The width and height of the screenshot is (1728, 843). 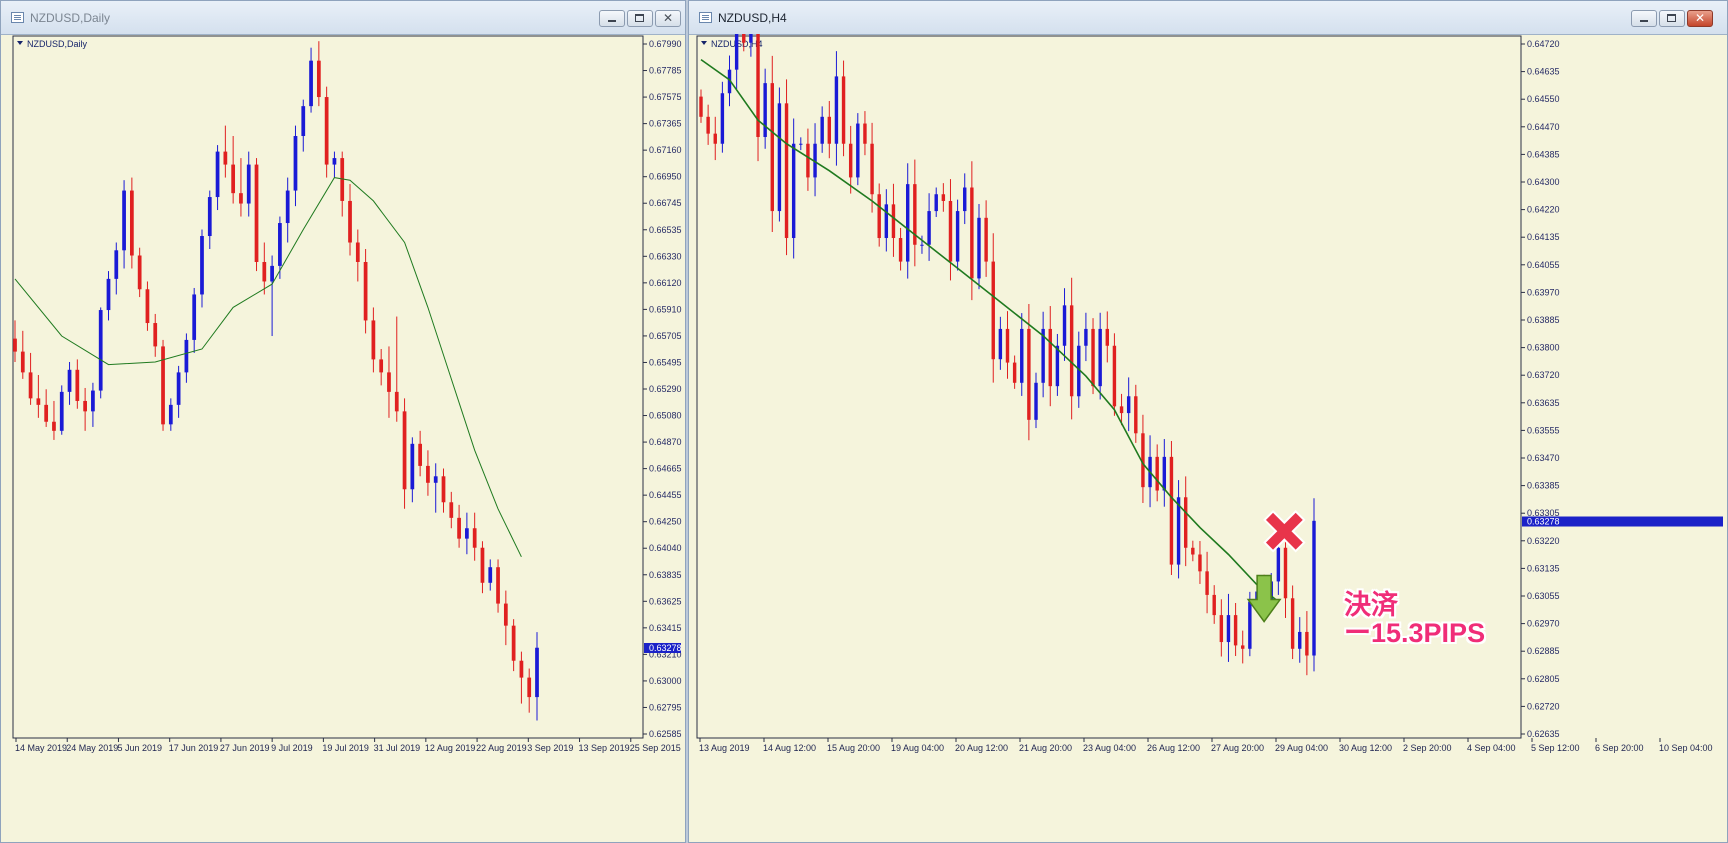 I want to click on price-axis-label: 0.64220, so click(x=1543, y=210).